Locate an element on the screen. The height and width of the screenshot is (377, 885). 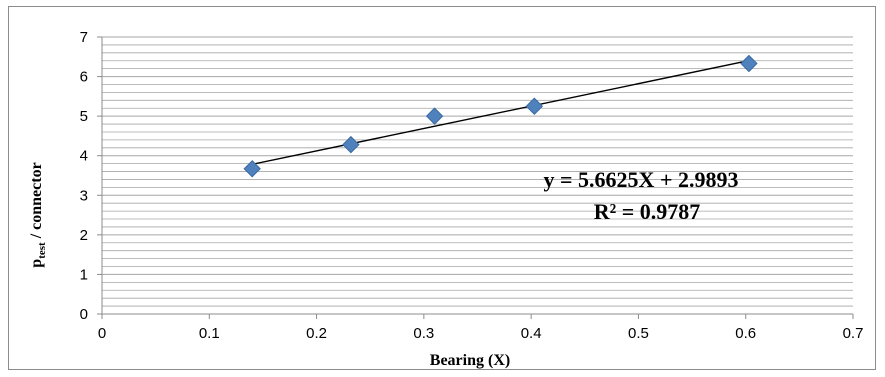
y-tick-label: 7 is located at coordinates (84, 37).